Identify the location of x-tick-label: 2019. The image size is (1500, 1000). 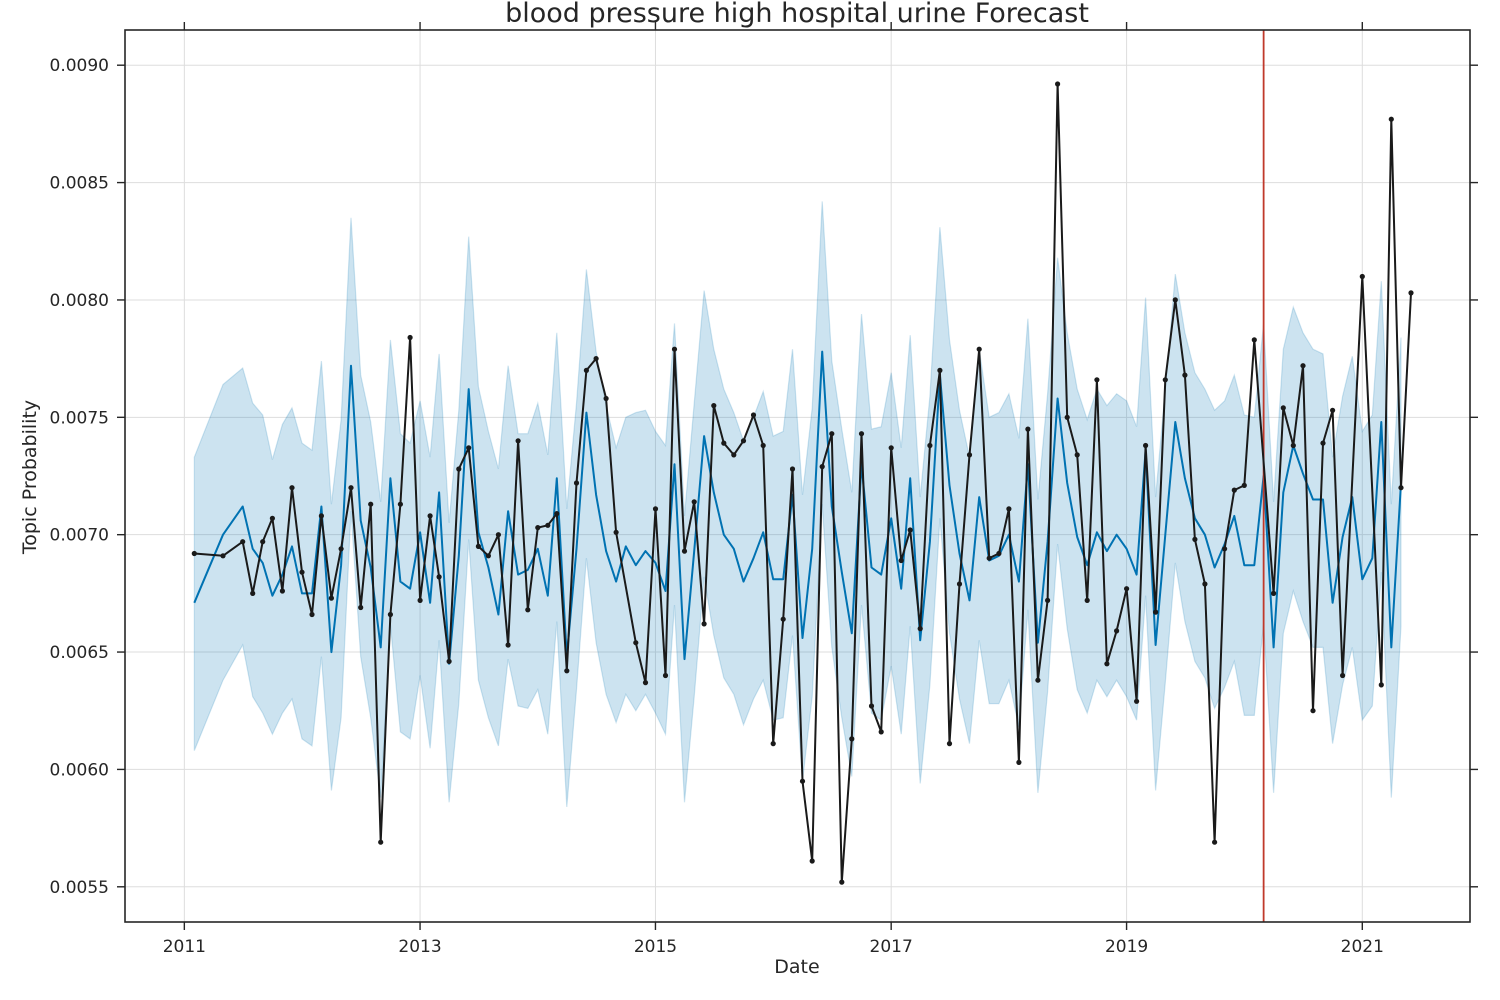
(1126, 947).